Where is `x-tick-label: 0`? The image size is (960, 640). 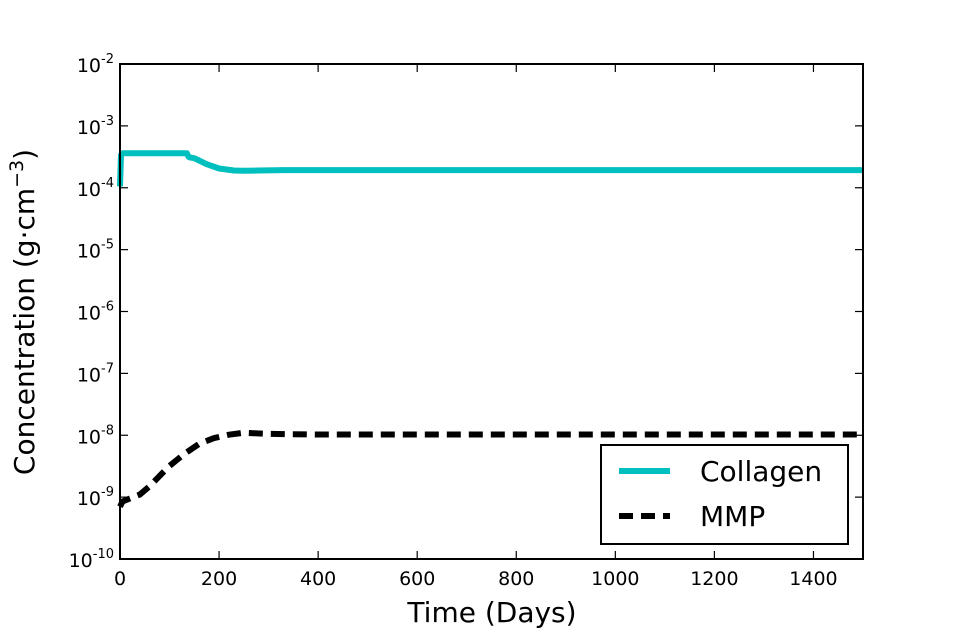 x-tick-label: 0 is located at coordinates (120, 579).